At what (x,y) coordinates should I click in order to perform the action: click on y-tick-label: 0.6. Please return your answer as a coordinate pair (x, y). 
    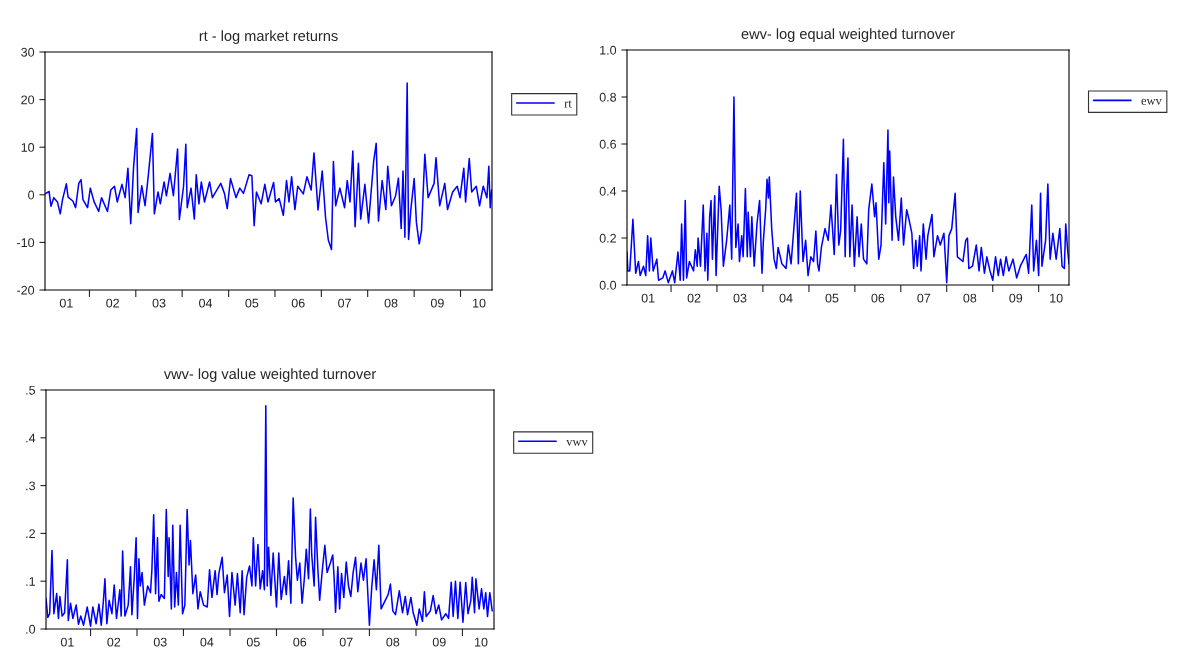
    Looking at the image, I should click on (608, 144).